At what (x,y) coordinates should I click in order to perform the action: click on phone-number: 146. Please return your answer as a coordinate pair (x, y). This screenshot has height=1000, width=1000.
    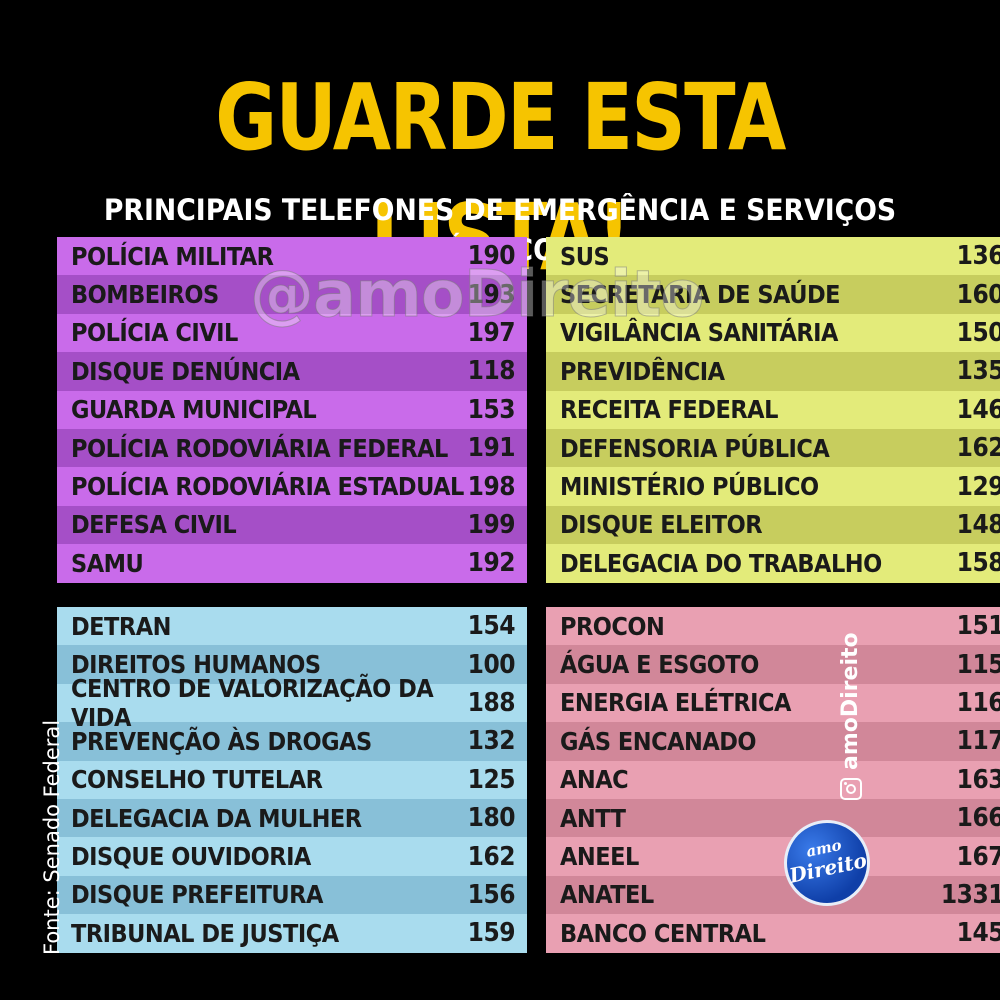
    Looking at the image, I should click on (978, 409).